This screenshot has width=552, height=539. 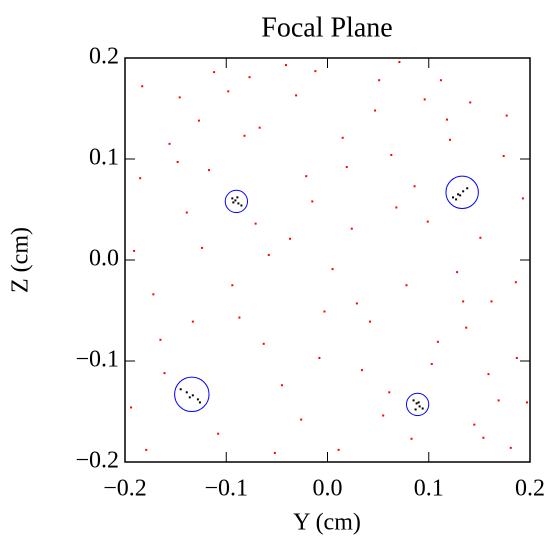 I want to click on y-tick-label: 0.1, so click(x=104, y=158).